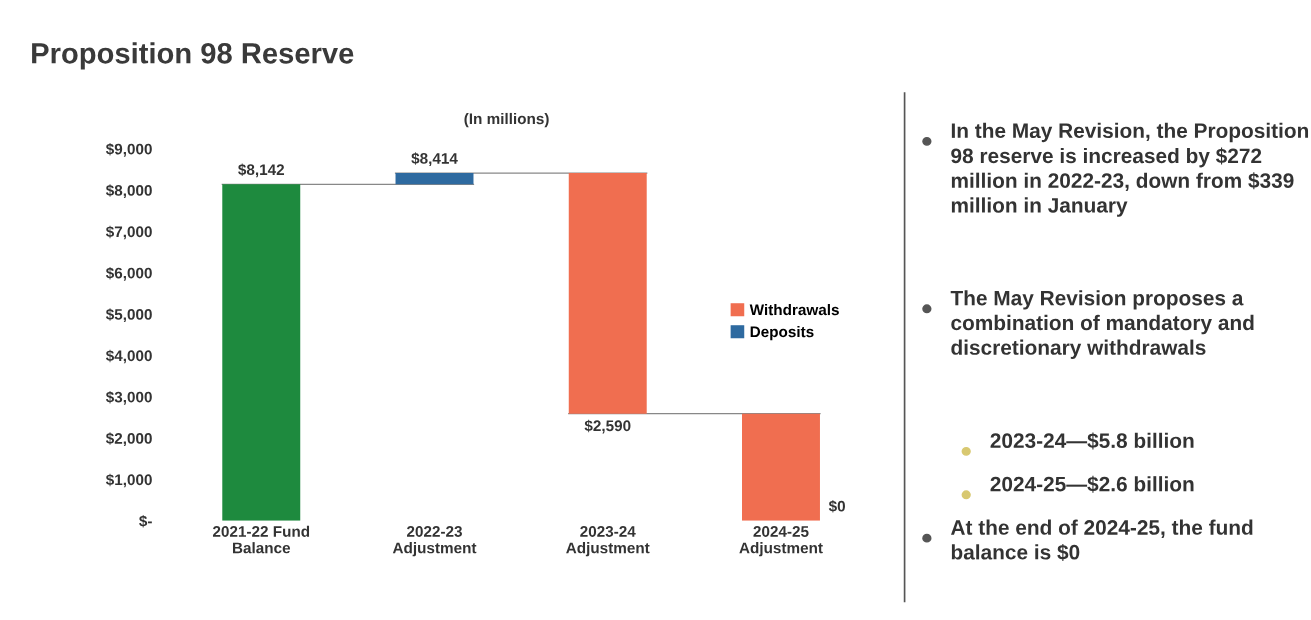 The height and width of the screenshot is (620, 1311). What do you see at coordinates (506, 120) in the screenshot?
I see `chart-subtitle: (In millions)` at bounding box center [506, 120].